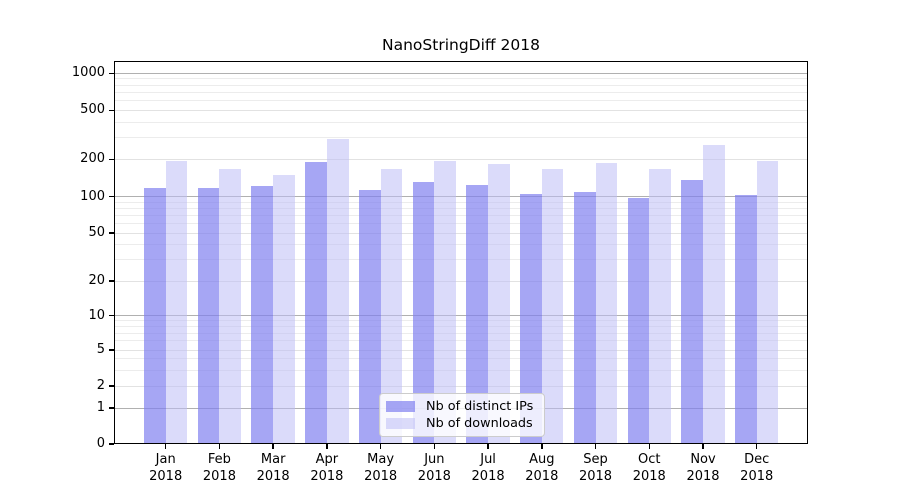 The image size is (900, 500). What do you see at coordinates (606, 303) in the screenshot?
I see `bar-downloads-sep` at bounding box center [606, 303].